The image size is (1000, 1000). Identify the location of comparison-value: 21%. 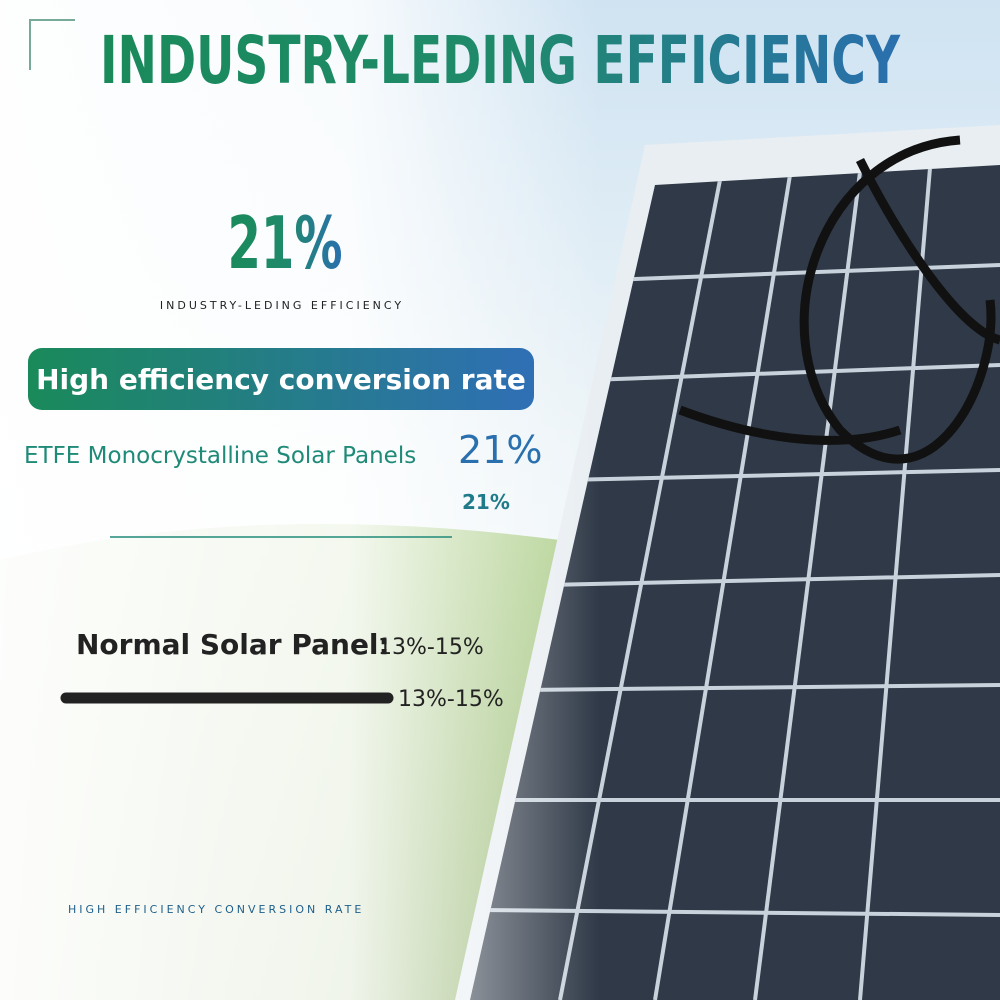
(500, 450).